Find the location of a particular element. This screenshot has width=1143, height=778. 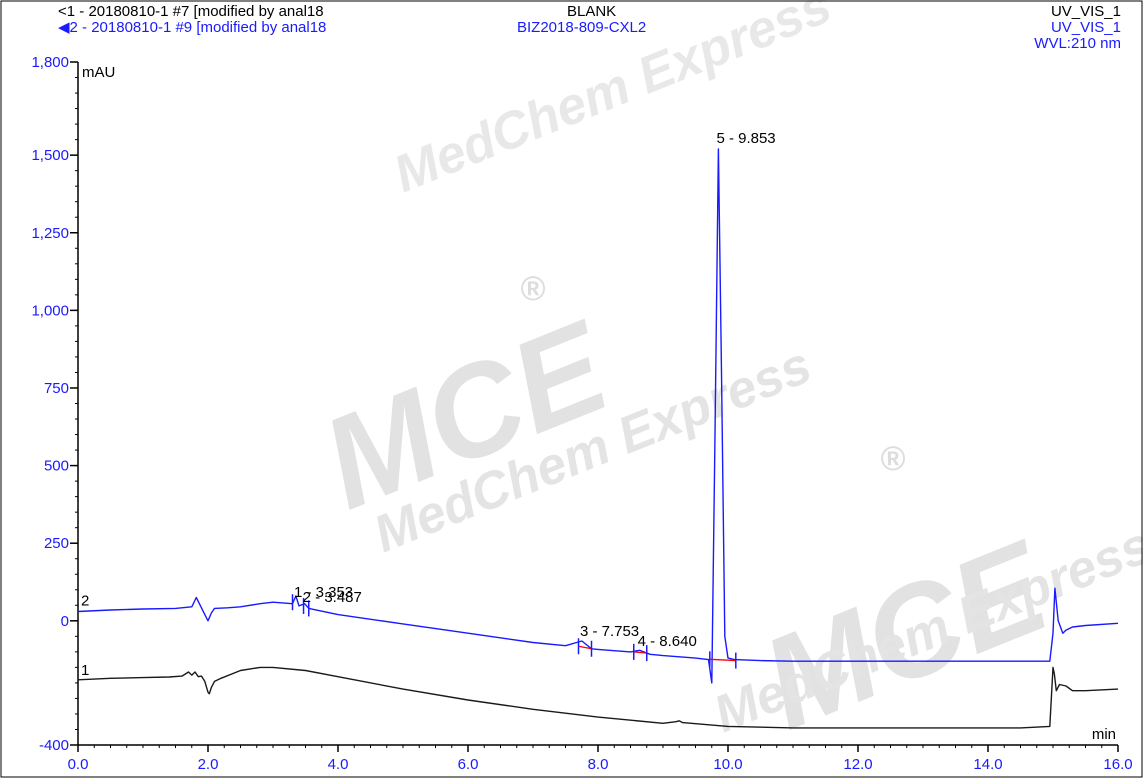

y-tick-label: 0 is located at coordinates (65, 621).